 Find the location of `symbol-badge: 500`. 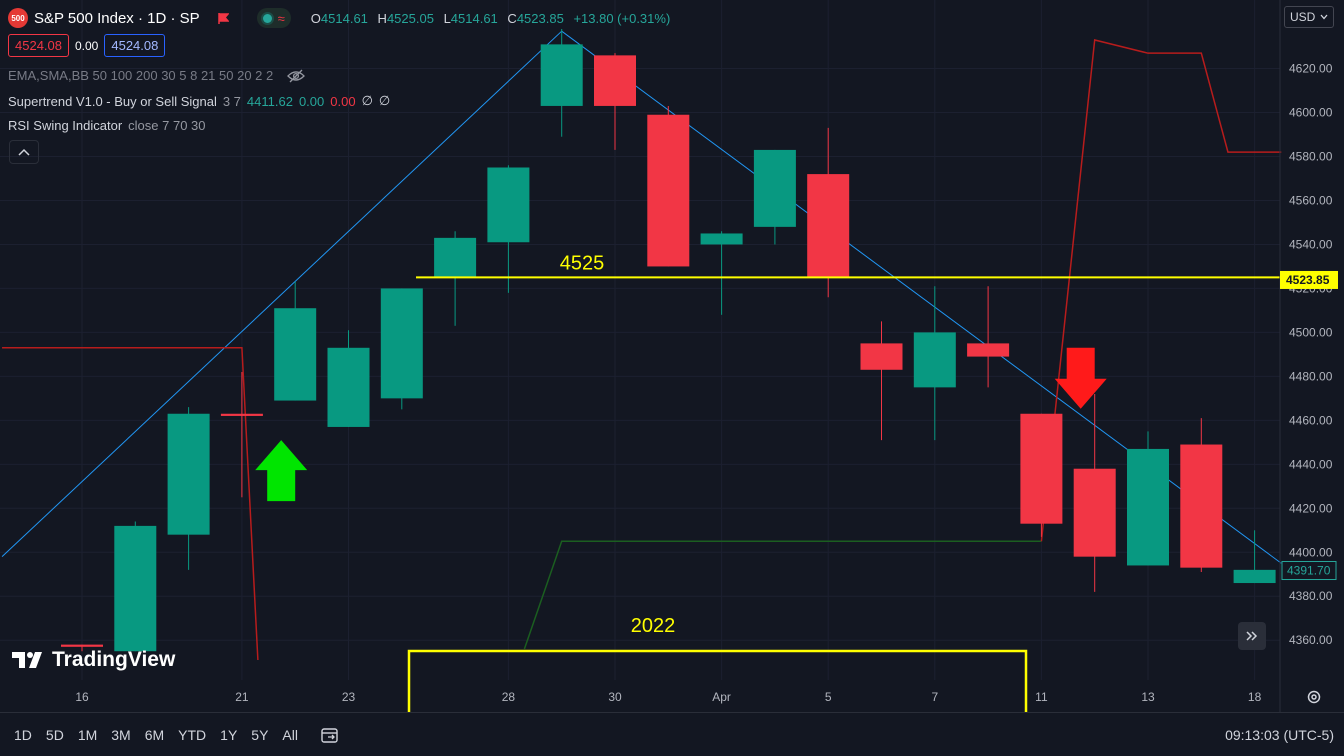

symbol-badge: 500 is located at coordinates (18, 18).